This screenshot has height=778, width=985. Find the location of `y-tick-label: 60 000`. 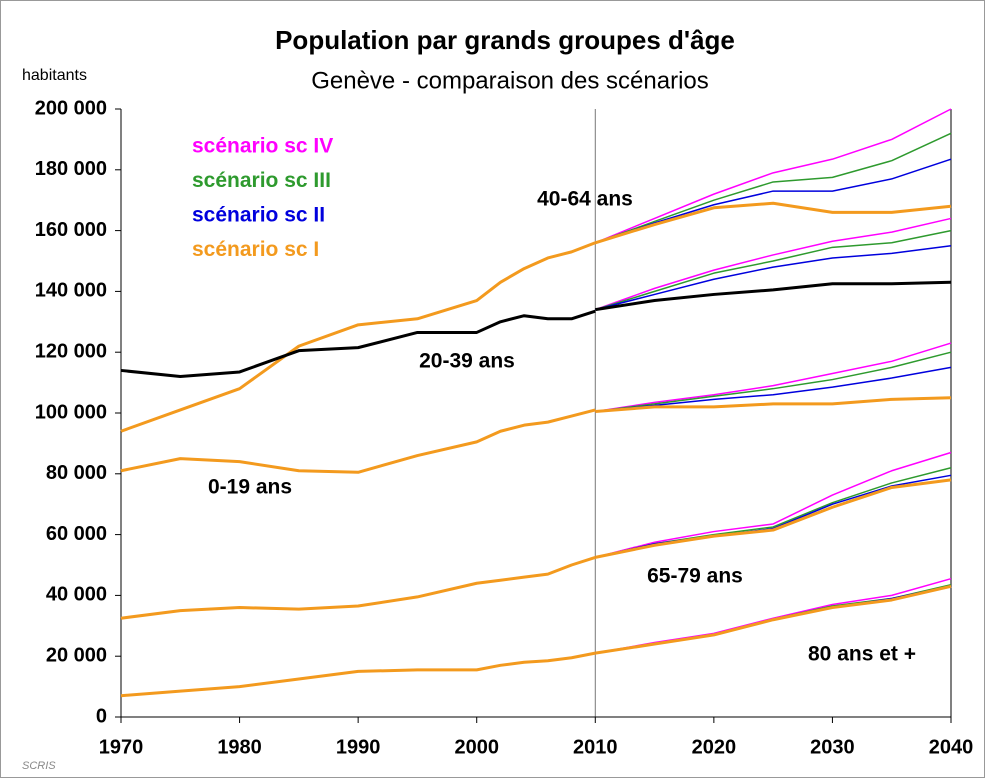

y-tick-label: 60 000 is located at coordinates (76, 534).